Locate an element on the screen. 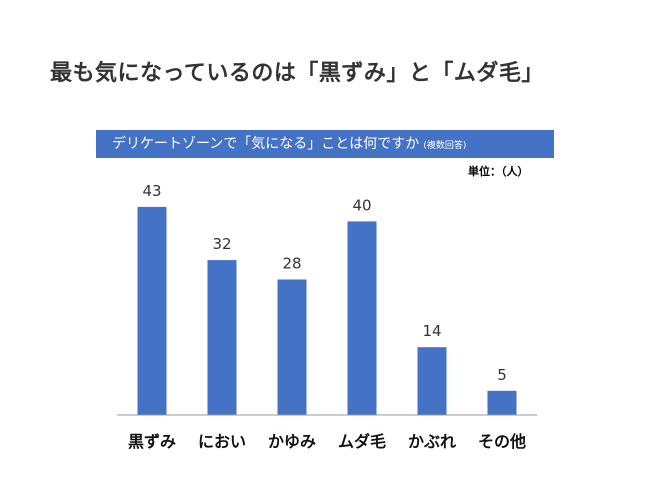 The height and width of the screenshot is (488, 650). category-label-5: かぶれ is located at coordinates (432, 441).